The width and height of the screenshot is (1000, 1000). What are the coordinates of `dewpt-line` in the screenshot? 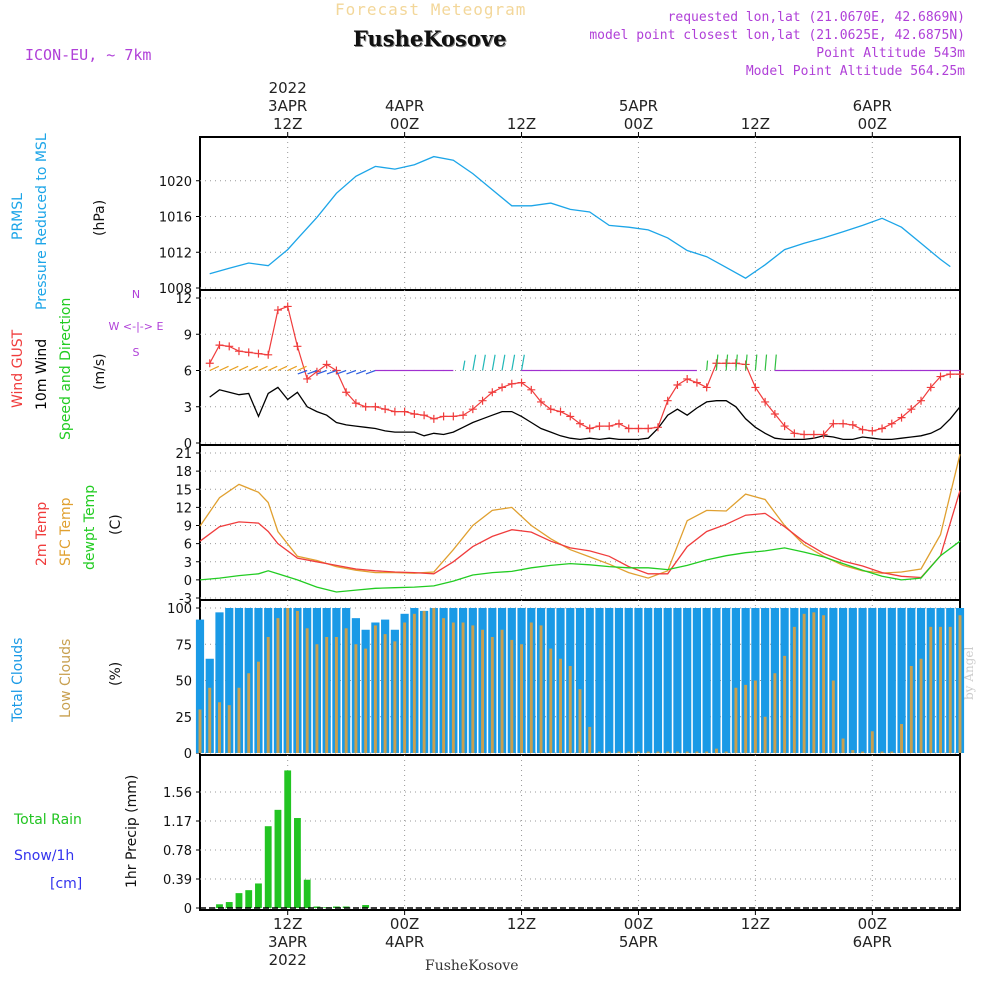 It's located at (580, 566).